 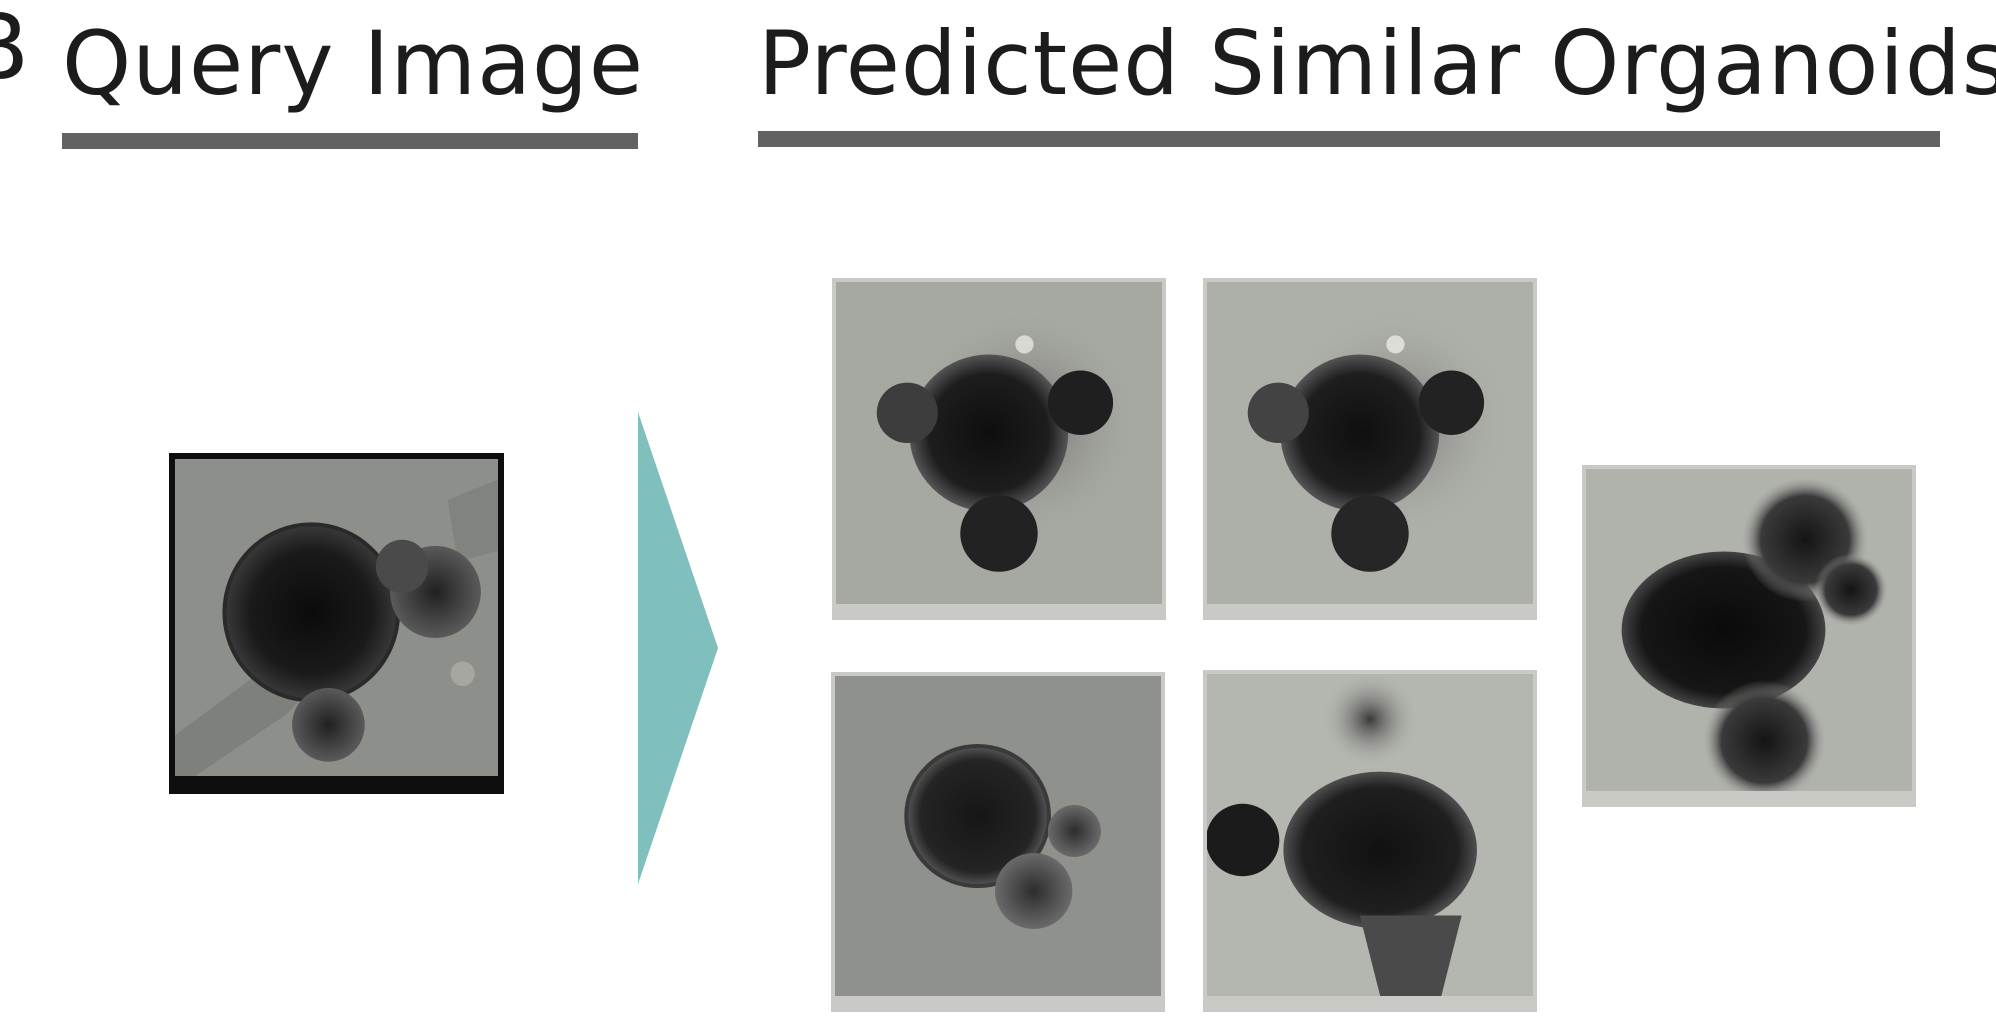 I want to click on query-heading-underline, so click(x=350, y=141).